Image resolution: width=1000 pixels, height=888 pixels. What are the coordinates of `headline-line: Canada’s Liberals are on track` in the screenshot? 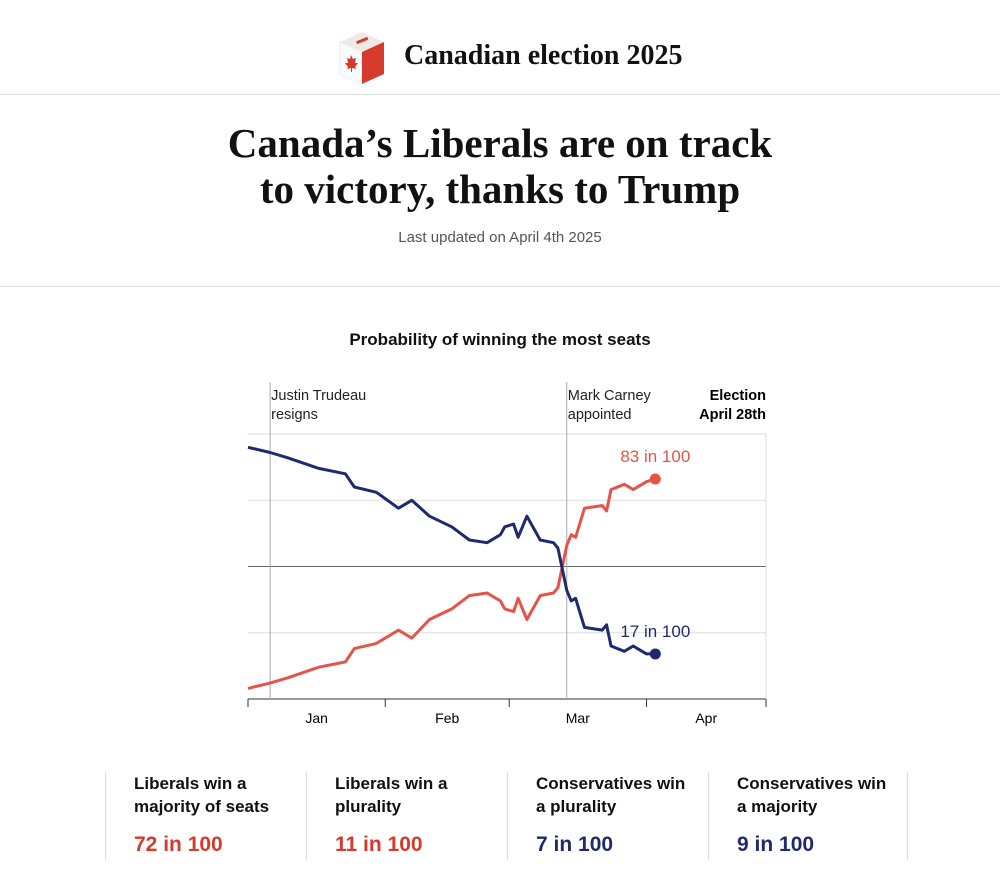 It's located at (500, 143).